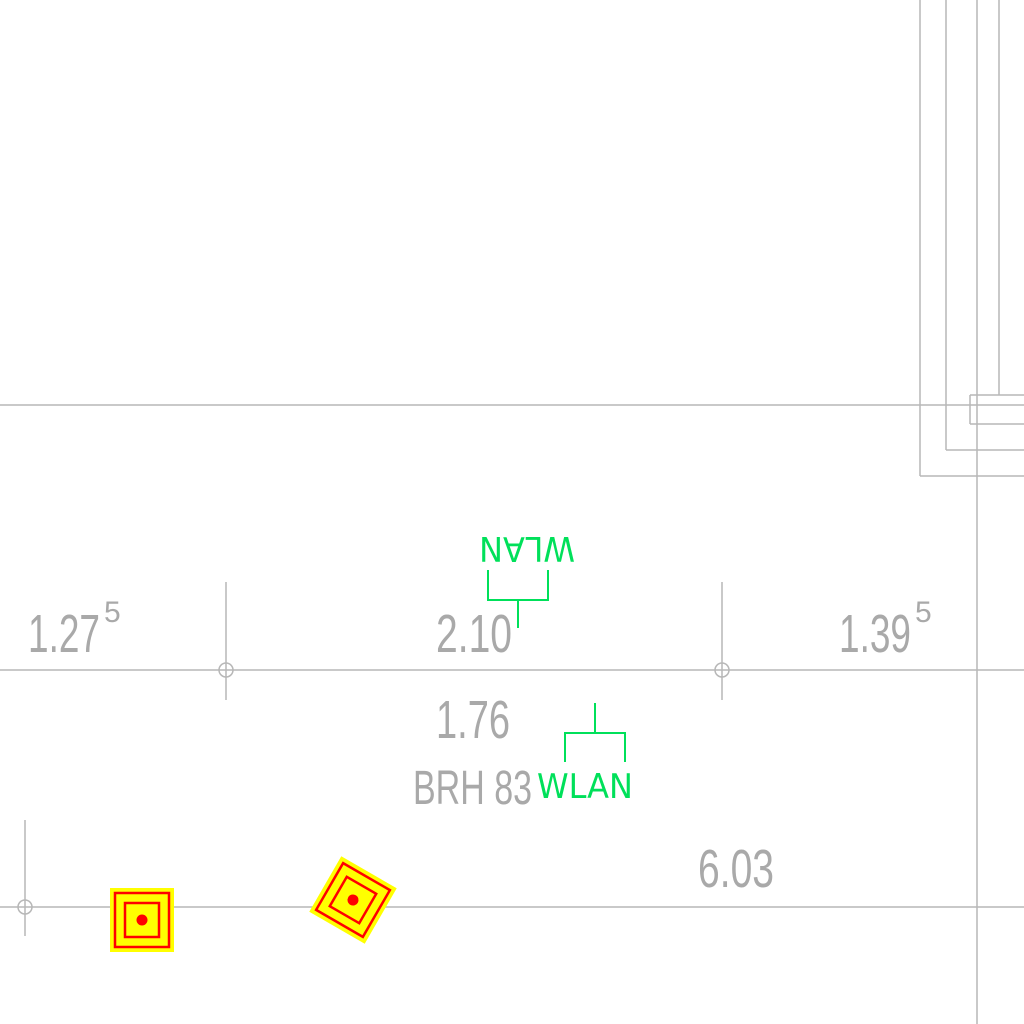  I want to click on ceiling-marker-diamond-icon, so click(353, 900).